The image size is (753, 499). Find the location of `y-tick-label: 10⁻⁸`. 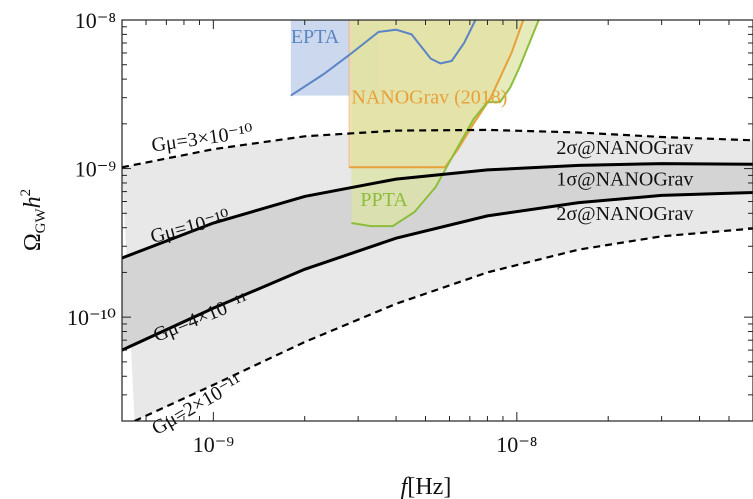

y-tick-label: 10⁻⁸ is located at coordinates (95, 20).